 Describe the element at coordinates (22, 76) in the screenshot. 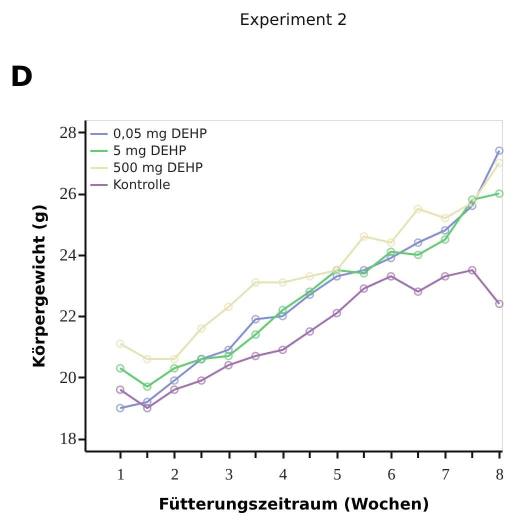

I see `text: D` at that location.